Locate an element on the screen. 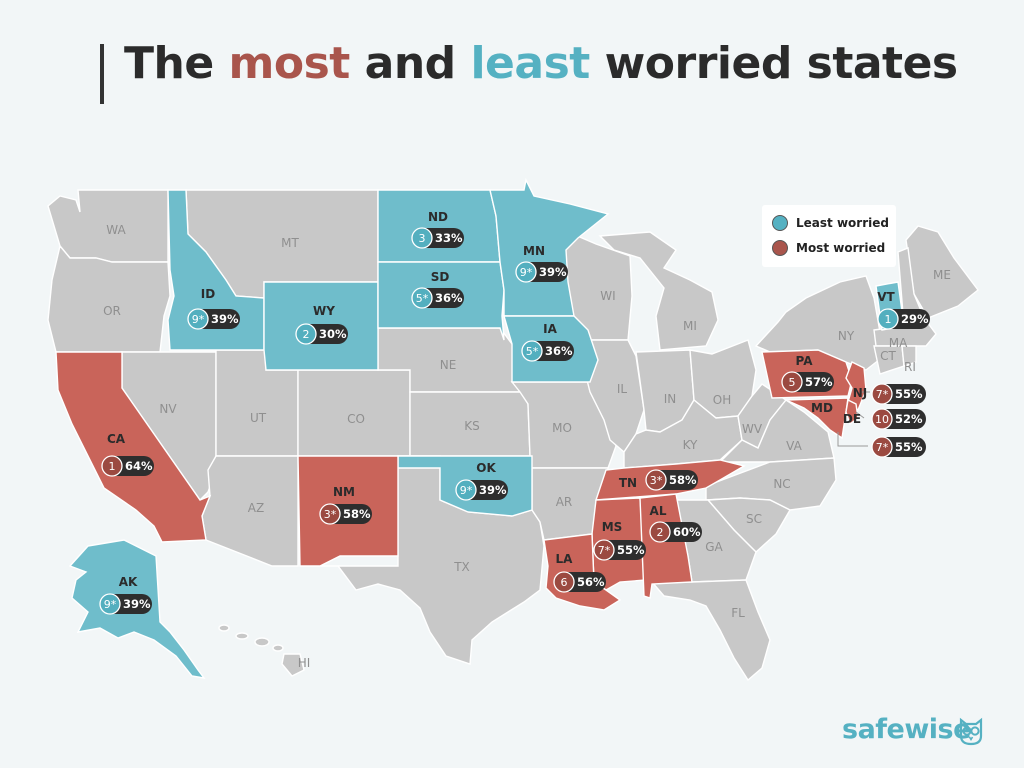  badge-ok: 9* 39% is located at coordinates (481, 490).